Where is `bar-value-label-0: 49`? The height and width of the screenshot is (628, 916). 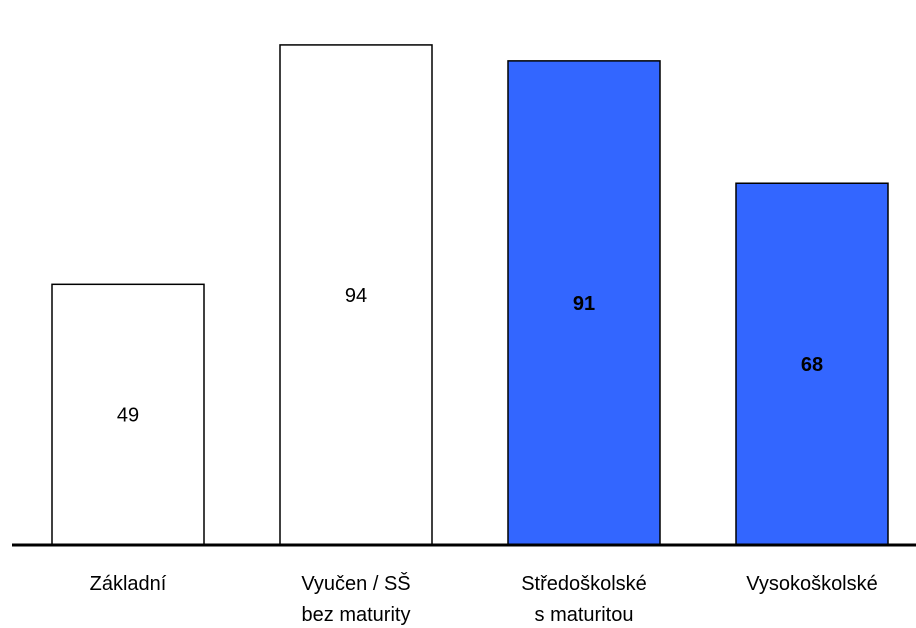 bar-value-label-0: 49 is located at coordinates (128, 416).